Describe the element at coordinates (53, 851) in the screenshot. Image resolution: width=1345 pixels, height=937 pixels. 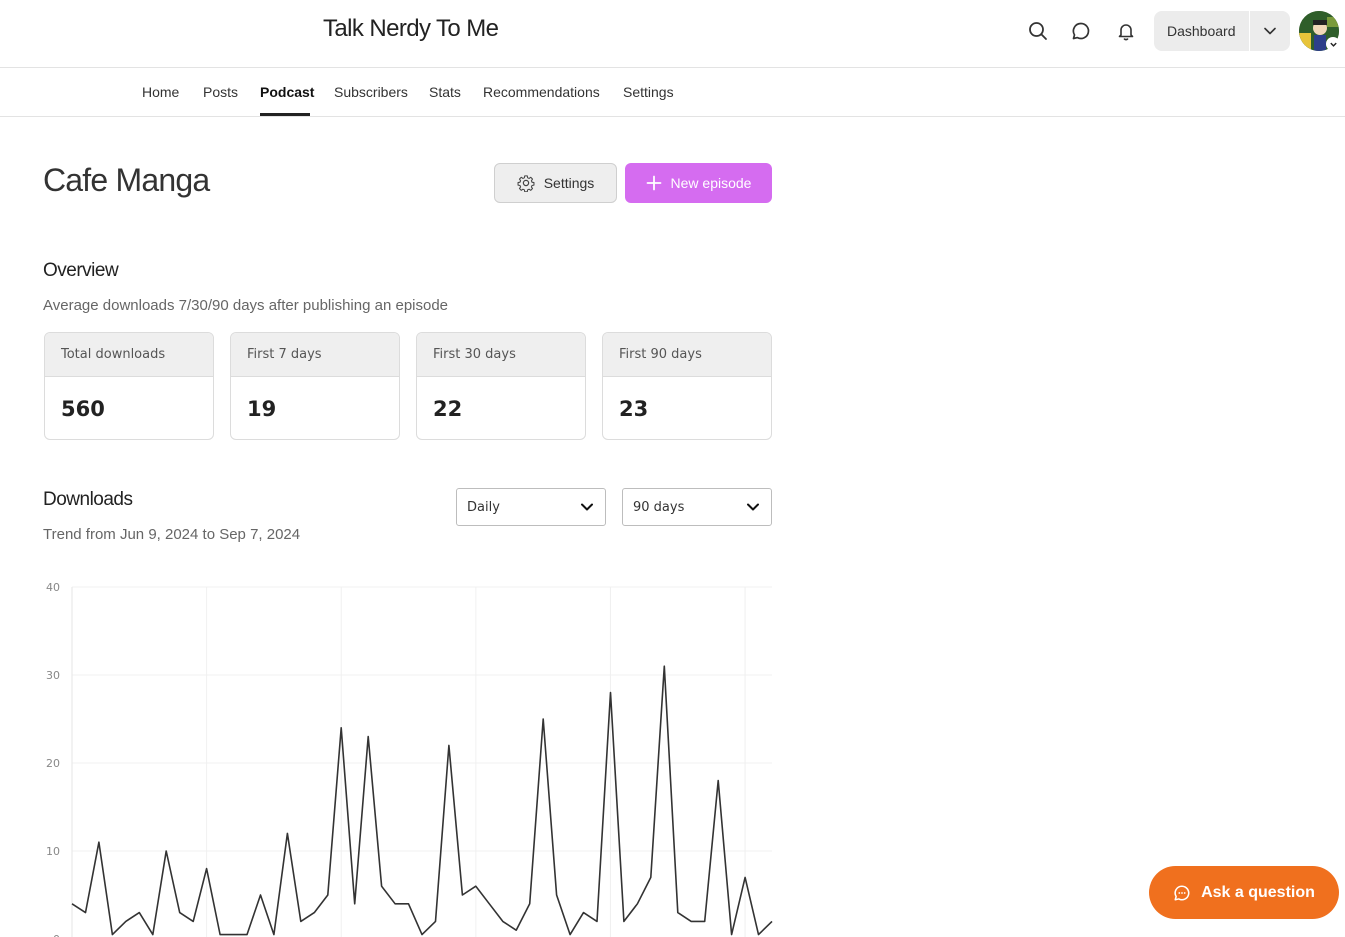
I see `y-tick-label: 10` at that location.